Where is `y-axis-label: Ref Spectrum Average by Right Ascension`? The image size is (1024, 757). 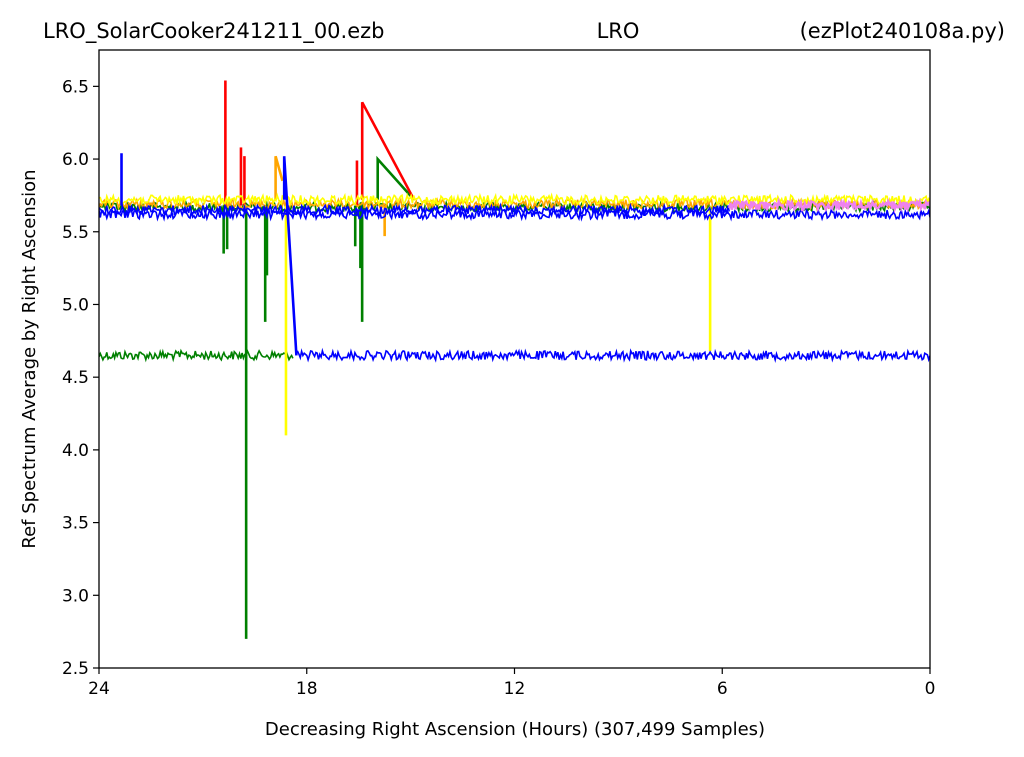
y-axis-label: Ref Spectrum Average by Right Ascension is located at coordinates (29, 358).